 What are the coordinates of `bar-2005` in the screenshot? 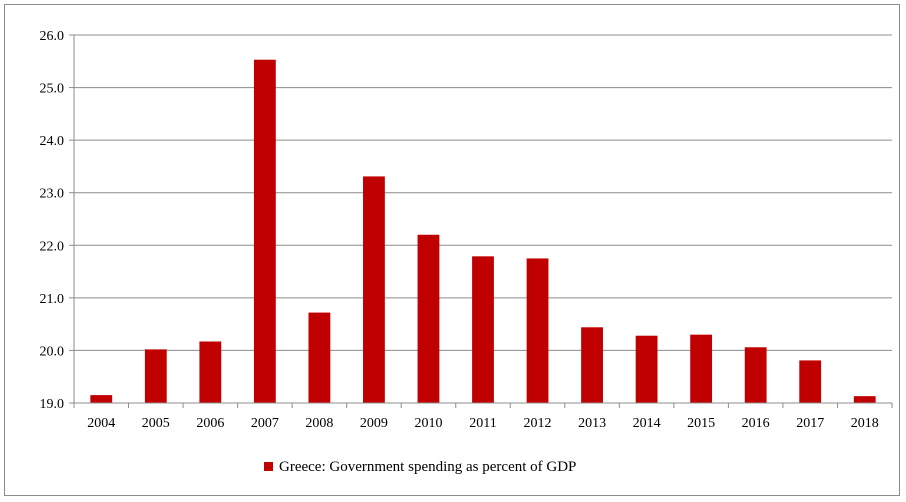 It's located at (155, 376).